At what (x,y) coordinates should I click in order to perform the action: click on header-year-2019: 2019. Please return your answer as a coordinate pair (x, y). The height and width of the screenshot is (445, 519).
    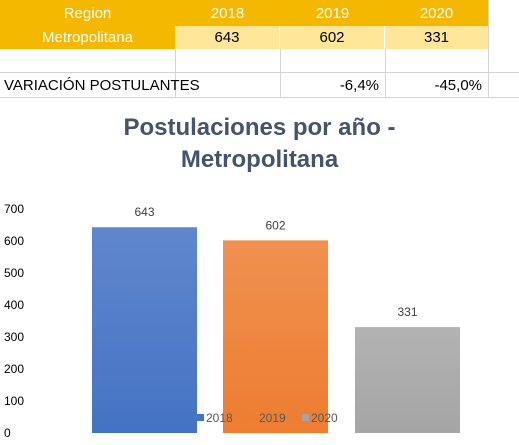
    Looking at the image, I should click on (332, 13).